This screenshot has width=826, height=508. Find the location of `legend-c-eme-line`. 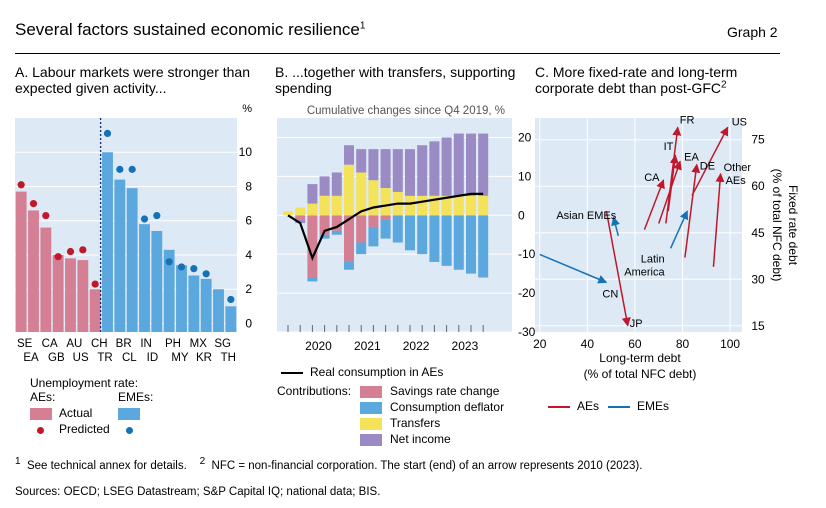

legend-c-eme-line is located at coordinates (619, 407).